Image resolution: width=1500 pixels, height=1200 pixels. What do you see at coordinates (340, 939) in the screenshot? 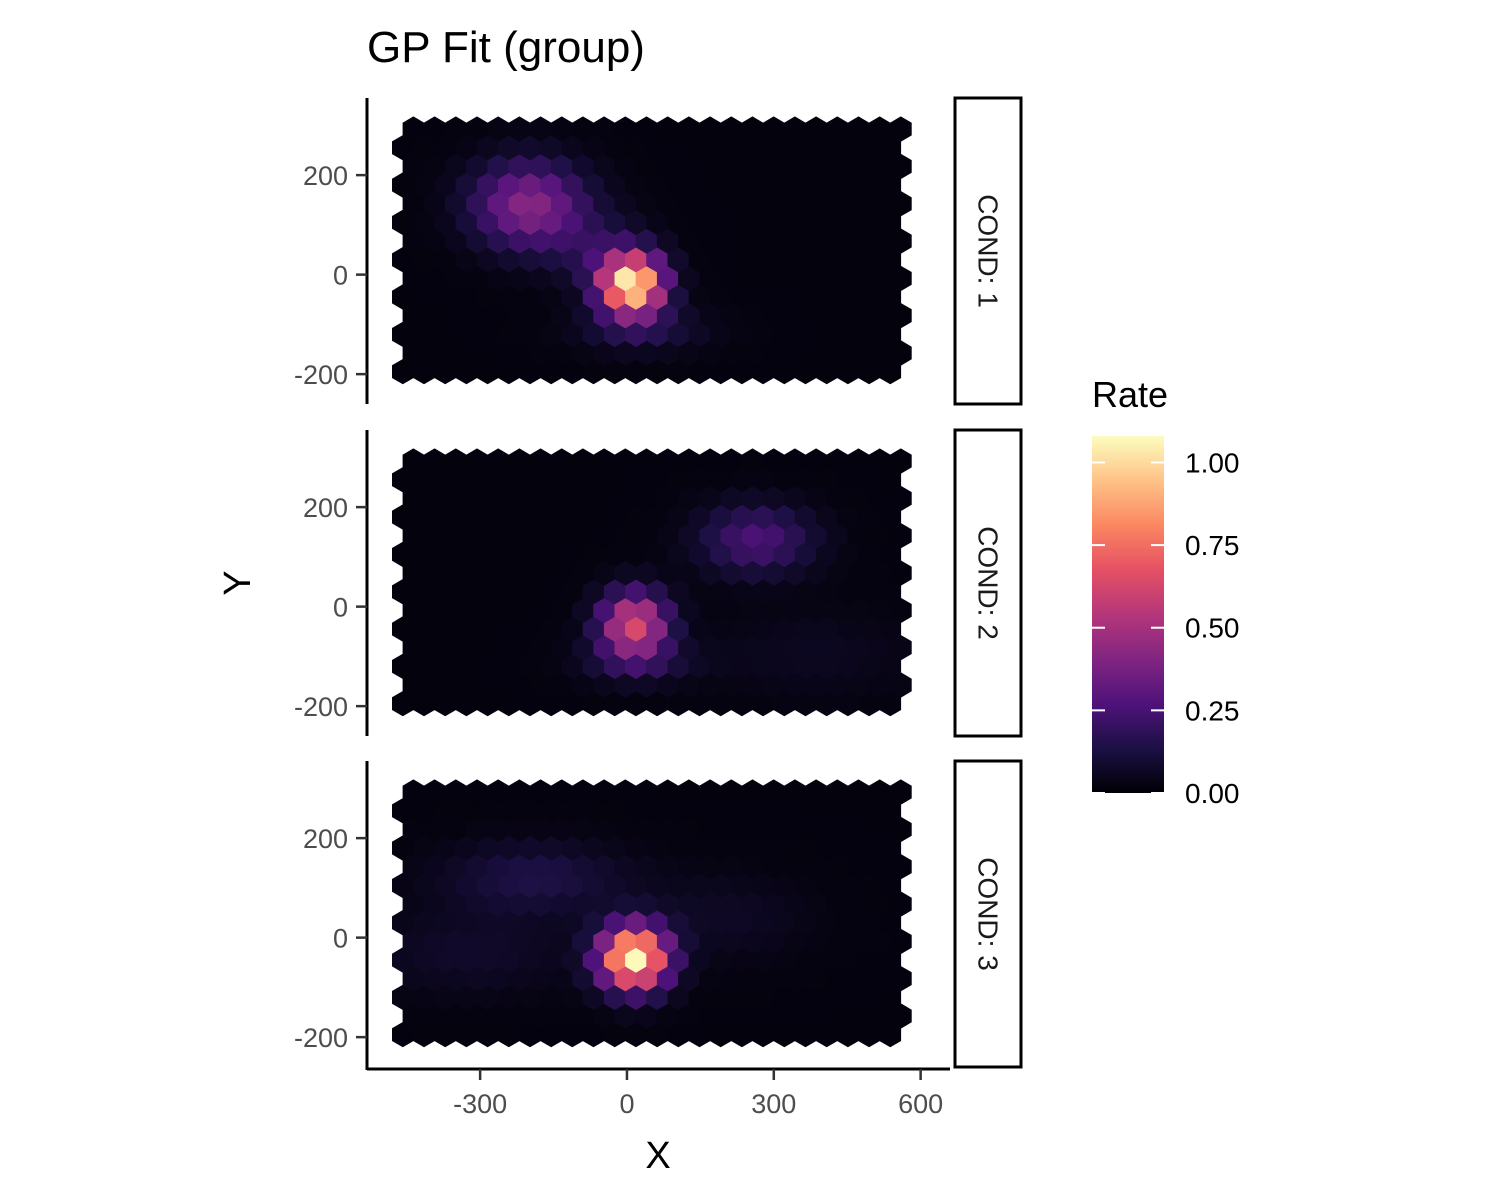
I see `y-tick-label: 0` at bounding box center [340, 939].